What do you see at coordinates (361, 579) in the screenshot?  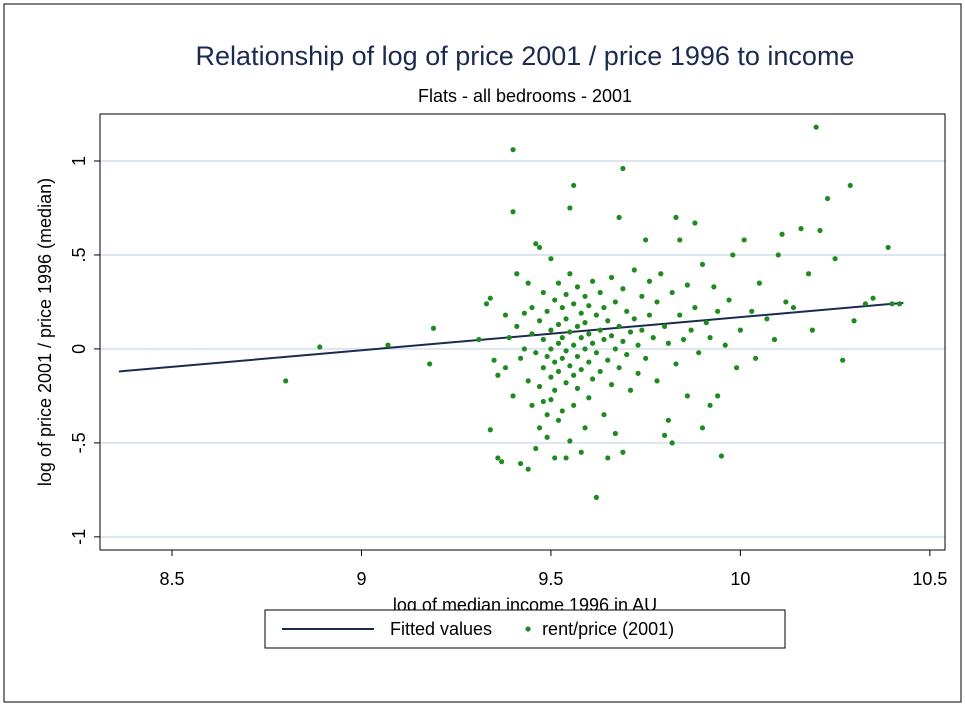 I see `x-tick-label: 9` at bounding box center [361, 579].